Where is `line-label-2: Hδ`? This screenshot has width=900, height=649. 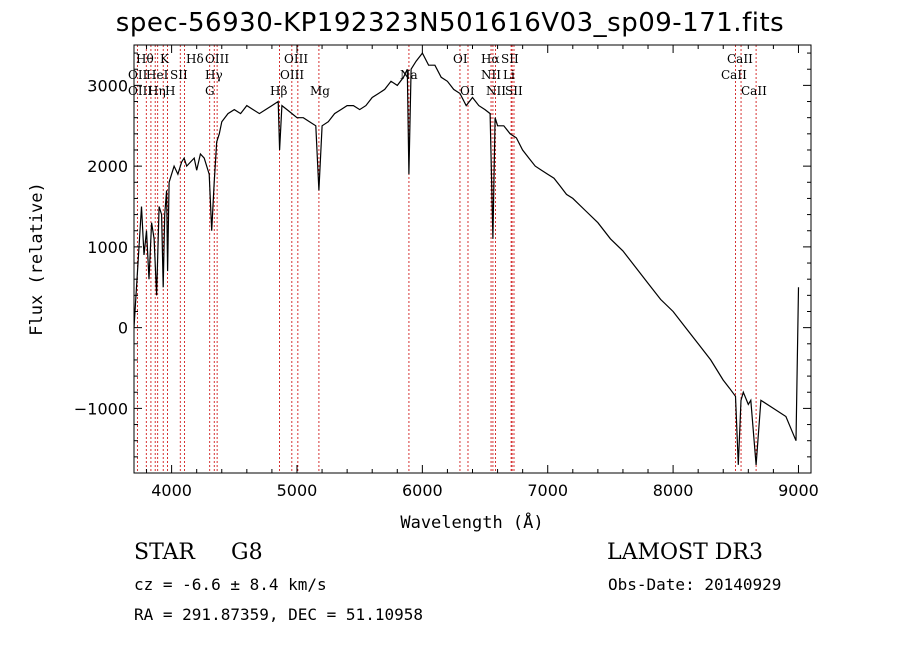
line-label-2: Hδ is located at coordinates (195, 59).